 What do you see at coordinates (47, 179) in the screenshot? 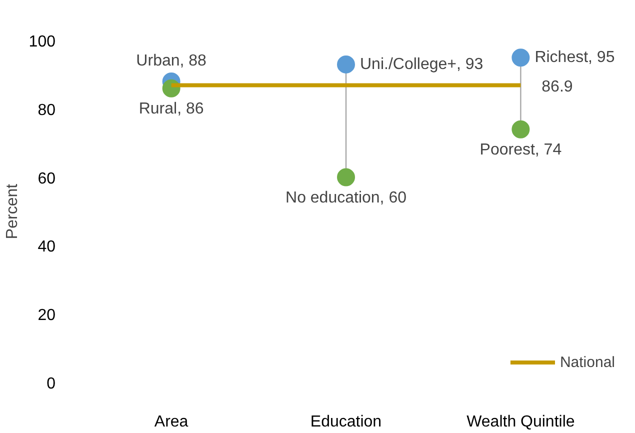
I see `y-tick-label: 60` at bounding box center [47, 179].